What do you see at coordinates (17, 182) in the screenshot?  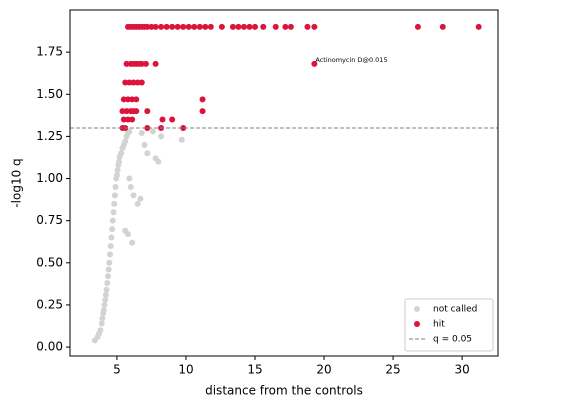 I see `y-axis-label: -log10 q` at bounding box center [17, 182].